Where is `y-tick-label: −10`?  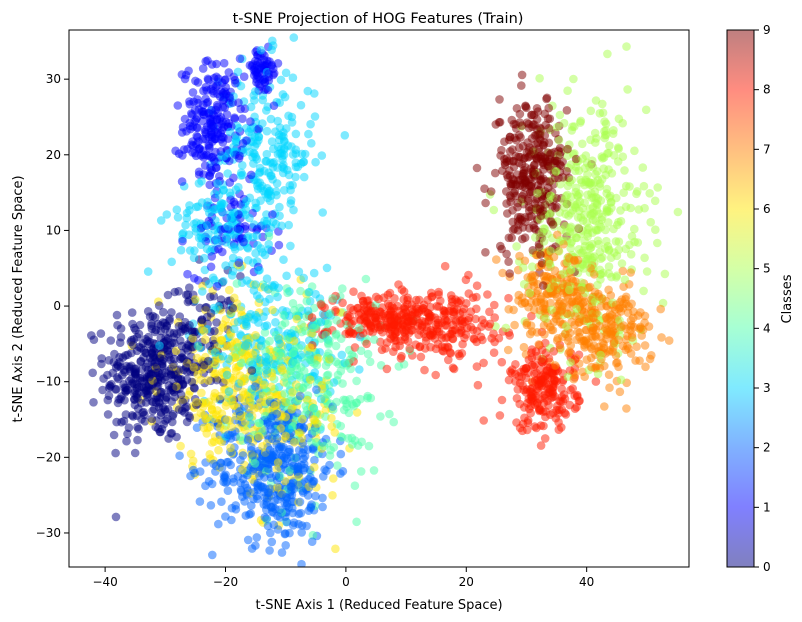
y-tick-label: −10 is located at coordinates (48, 382).